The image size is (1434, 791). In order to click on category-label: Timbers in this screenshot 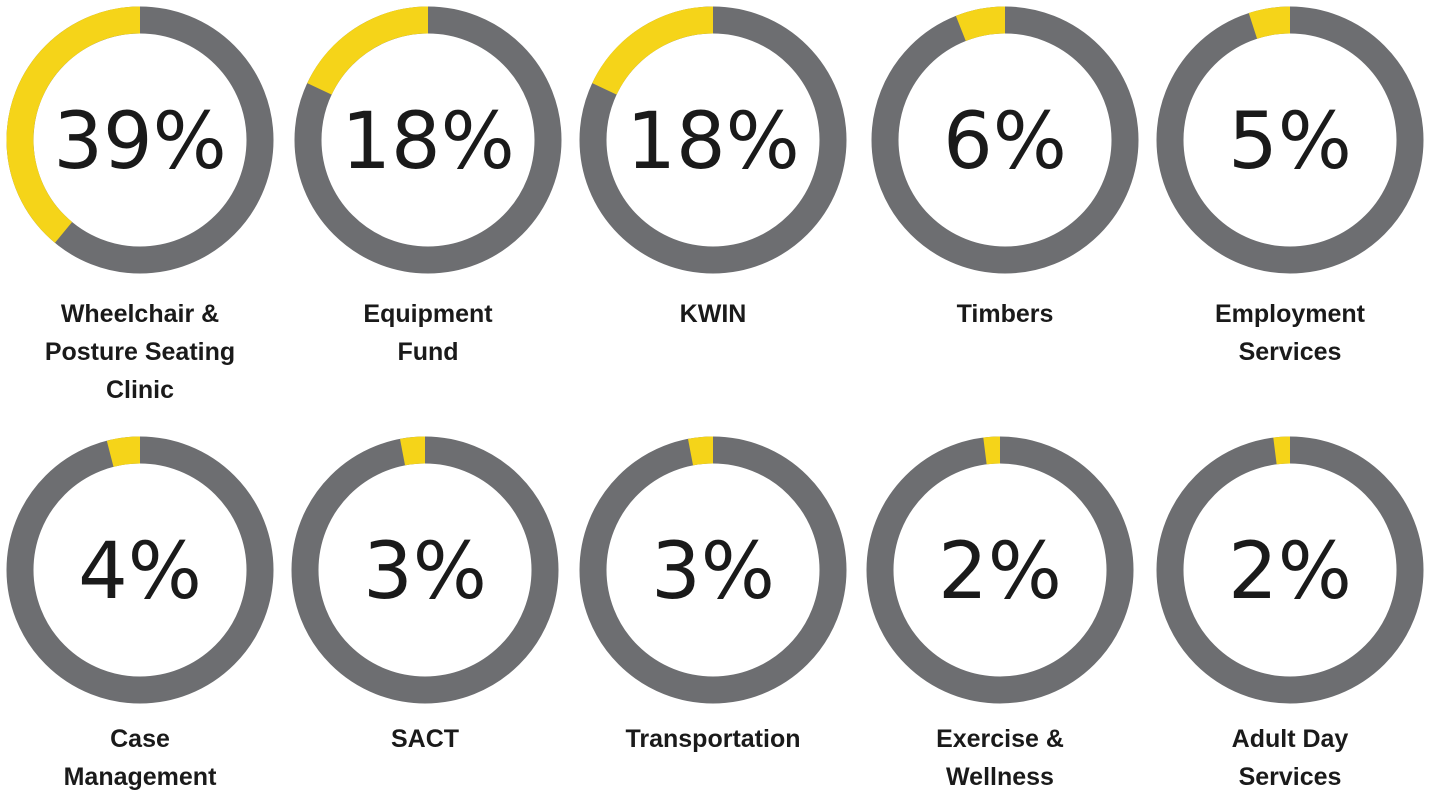, I will do `click(1005, 314)`.